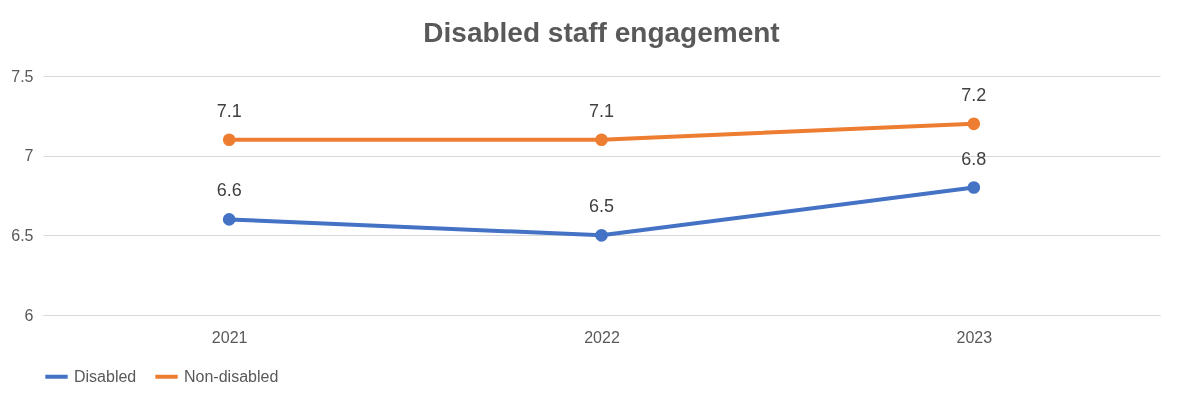  What do you see at coordinates (601, 206) in the screenshot?
I see `data-label: 6.5` at bounding box center [601, 206].